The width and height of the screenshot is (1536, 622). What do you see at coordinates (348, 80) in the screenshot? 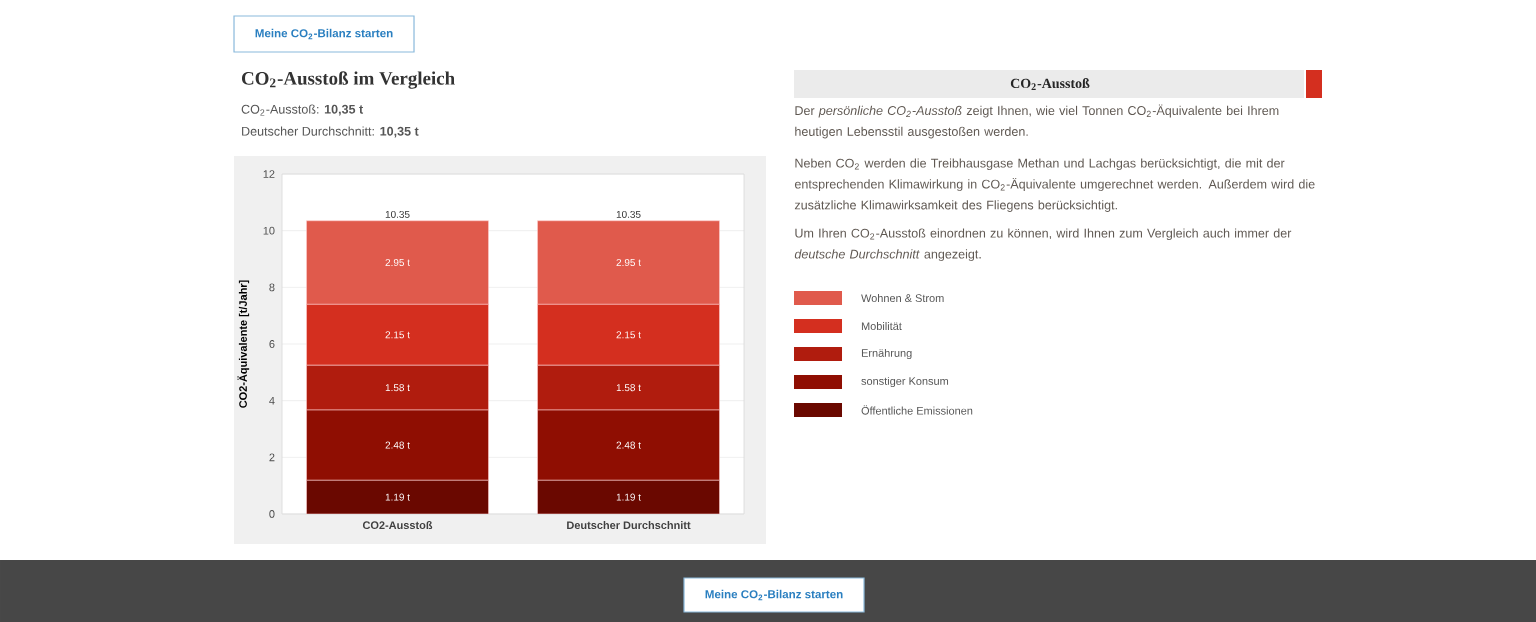
I see `chart-title: CO$_{2}$-Ausstoß im Vergleich` at bounding box center [348, 80].